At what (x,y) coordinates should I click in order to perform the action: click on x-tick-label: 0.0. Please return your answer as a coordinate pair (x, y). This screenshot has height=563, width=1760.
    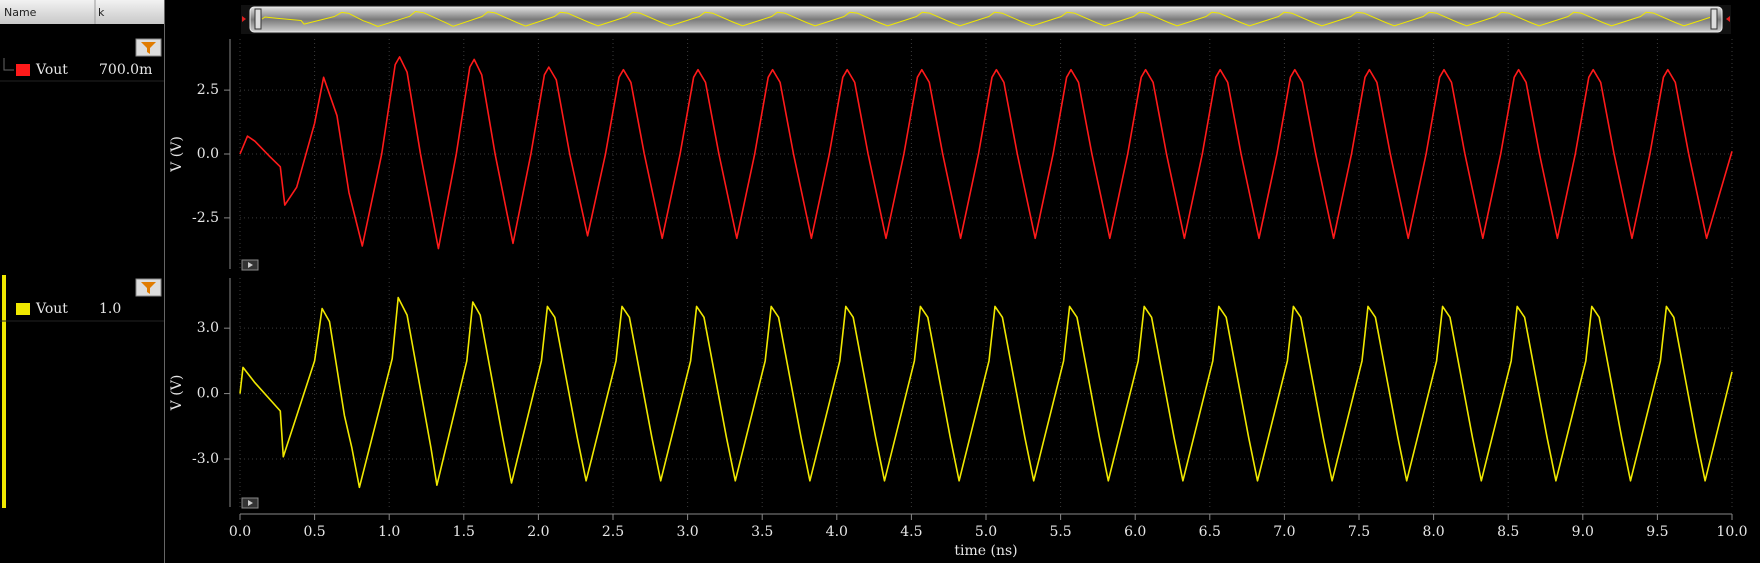
    Looking at the image, I should click on (240, 532).